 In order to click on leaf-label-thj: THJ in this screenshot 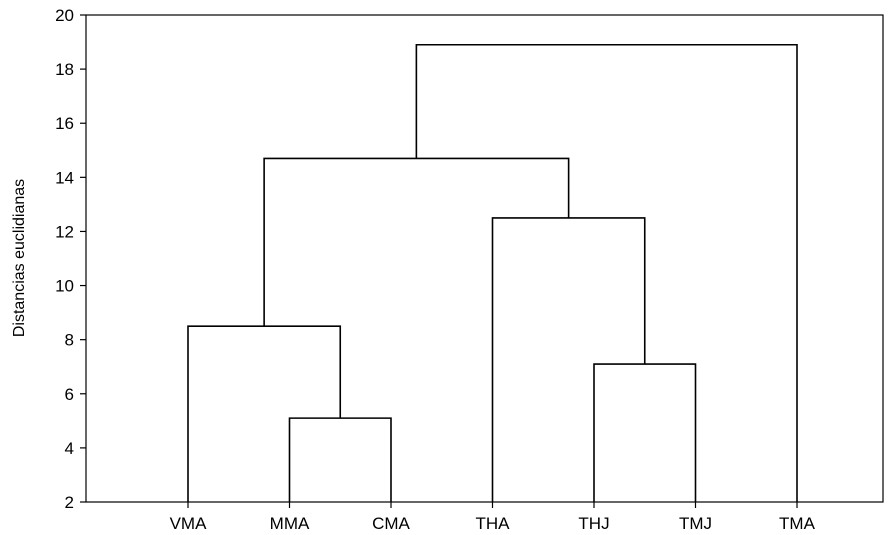, I will do `click(593, 523)`.